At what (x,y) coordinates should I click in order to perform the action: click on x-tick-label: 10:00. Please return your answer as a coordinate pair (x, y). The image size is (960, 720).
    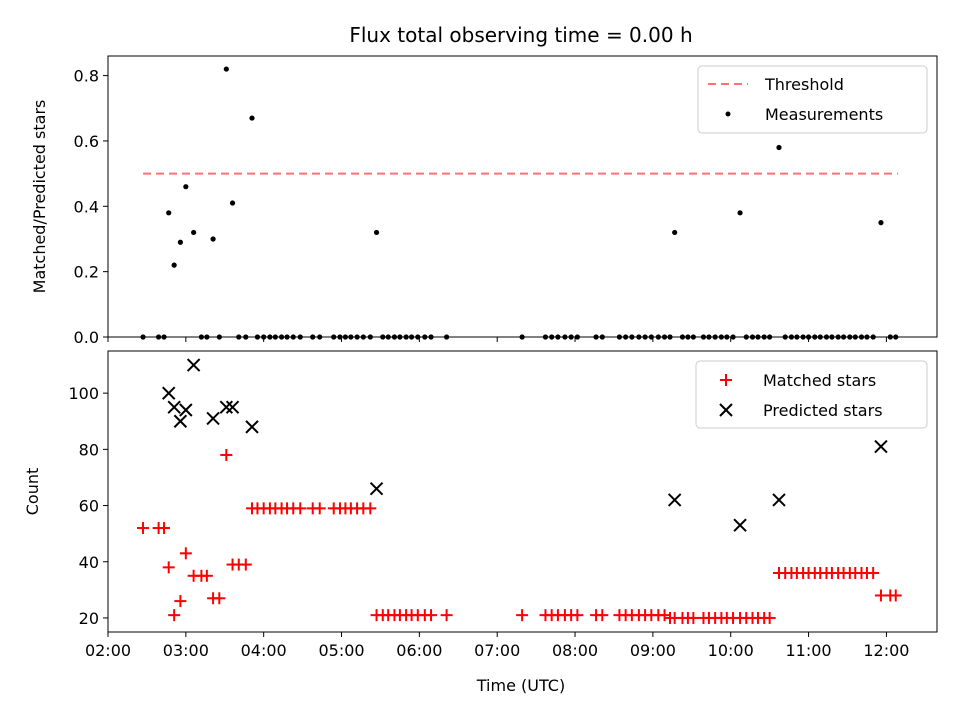
    Looking at the image, I should click on (731, 650).